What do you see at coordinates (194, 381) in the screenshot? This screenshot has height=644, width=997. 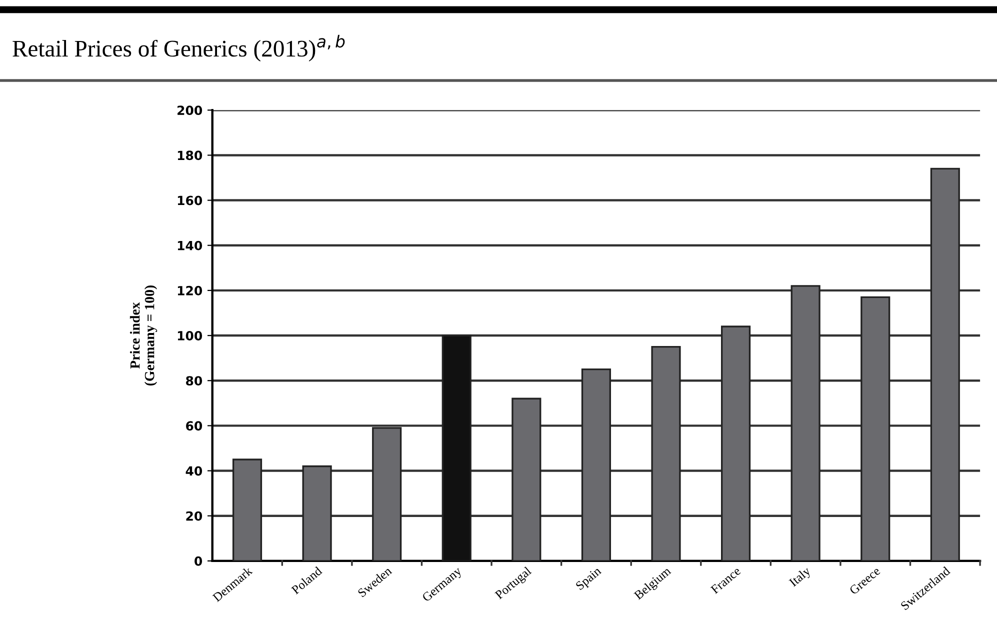 I see `y-tick-label: 80` at bounding box center [194, 381].